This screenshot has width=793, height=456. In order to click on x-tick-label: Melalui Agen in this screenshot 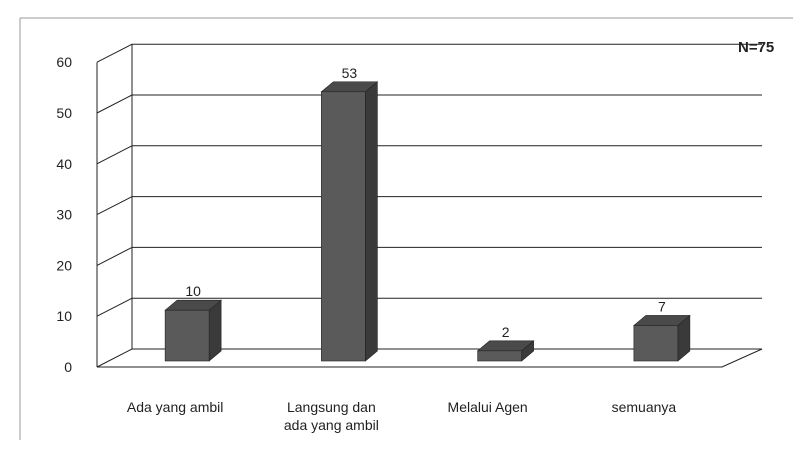, I will do `click(488, 407)`.